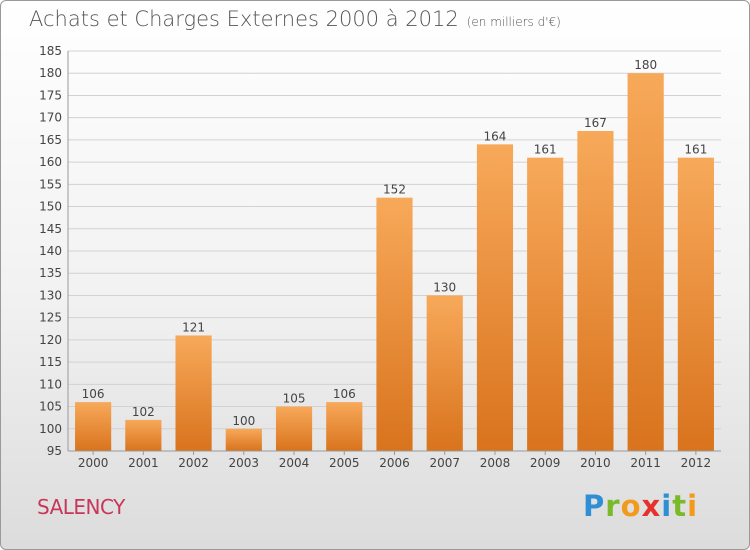  What do you see at coordinates (50, 429) in the screenshot?
I see `y-tick-label: 100` at bounding box center [50, 429].